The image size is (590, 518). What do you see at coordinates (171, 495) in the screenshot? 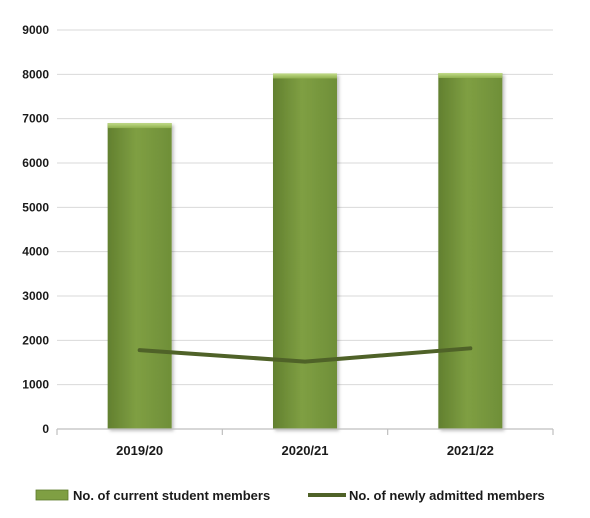
I see `legend-label-bars: No. of current student members` at bounding box center [171, 495].